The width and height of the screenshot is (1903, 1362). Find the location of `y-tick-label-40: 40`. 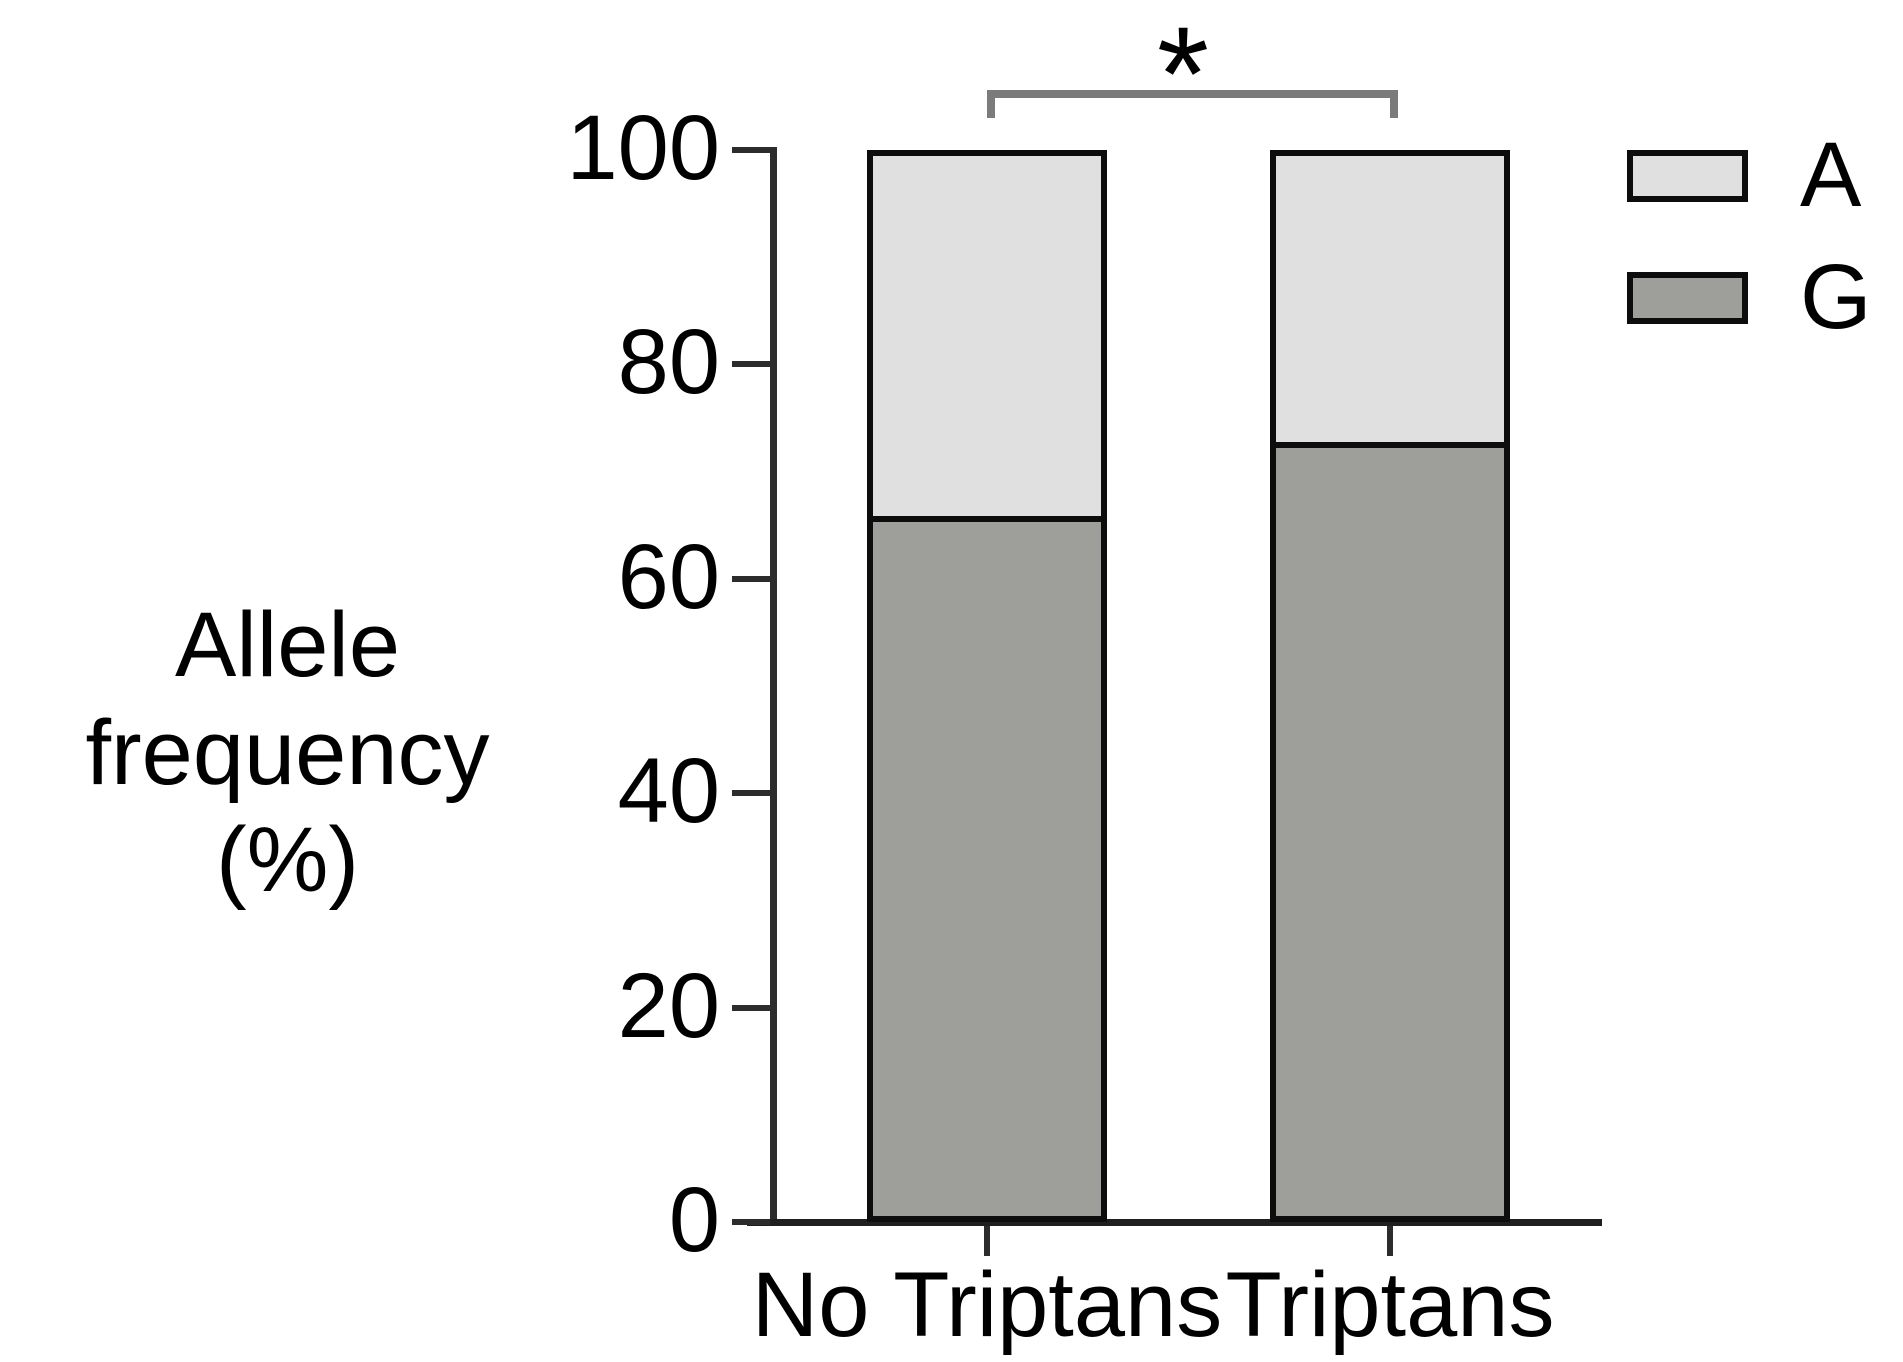

y-tick-label-40: 40 is located at coordinates (668, 791).